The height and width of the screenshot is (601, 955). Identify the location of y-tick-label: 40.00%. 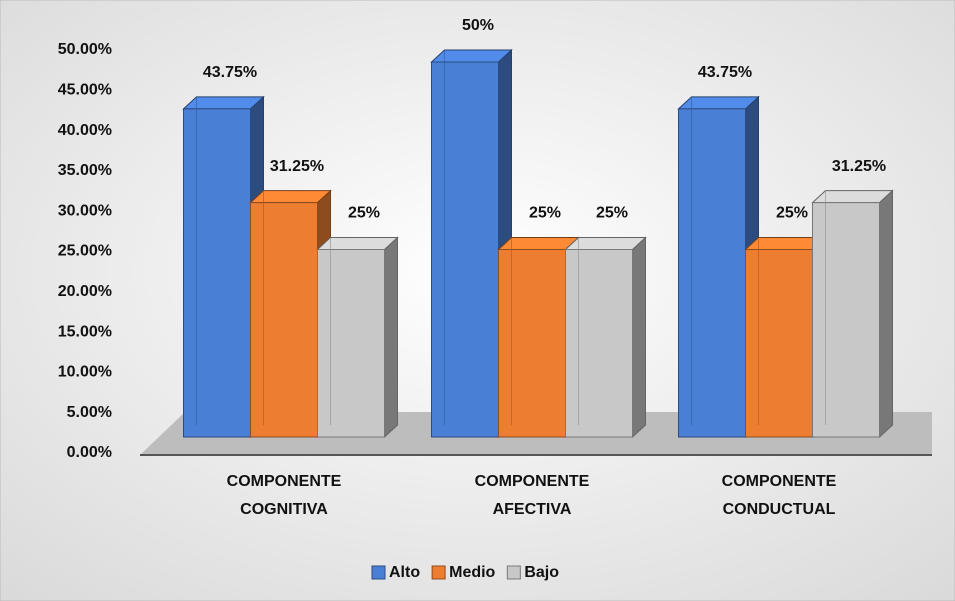
(85, 130).